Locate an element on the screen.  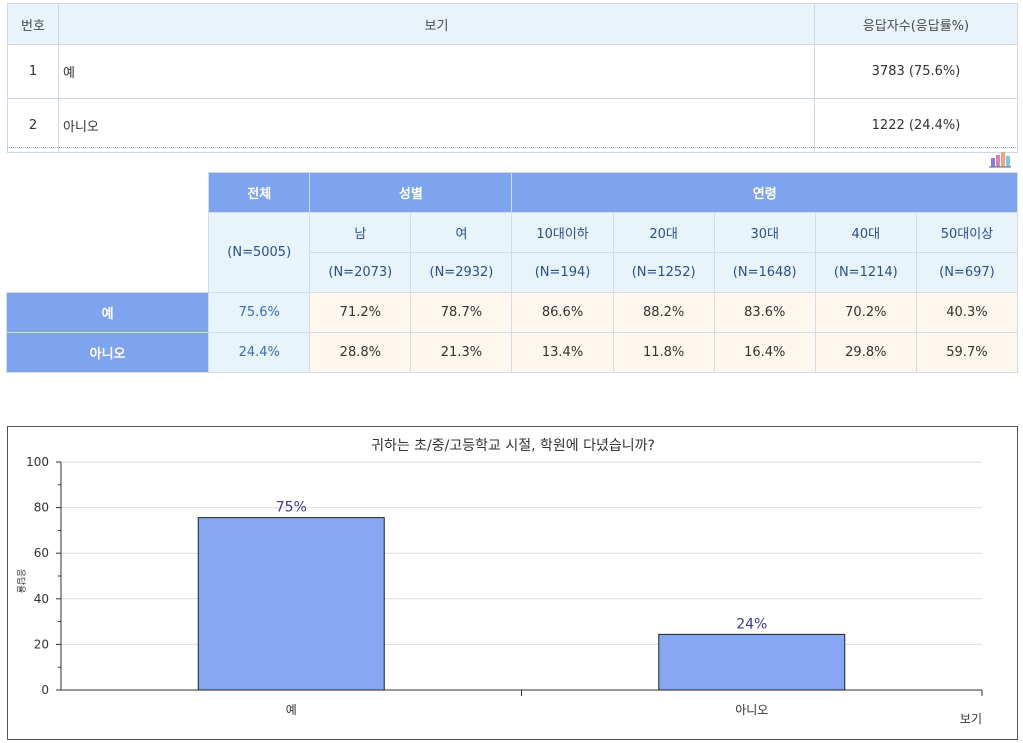
y-tick-label: 40 is located at coordinates (41, 599).